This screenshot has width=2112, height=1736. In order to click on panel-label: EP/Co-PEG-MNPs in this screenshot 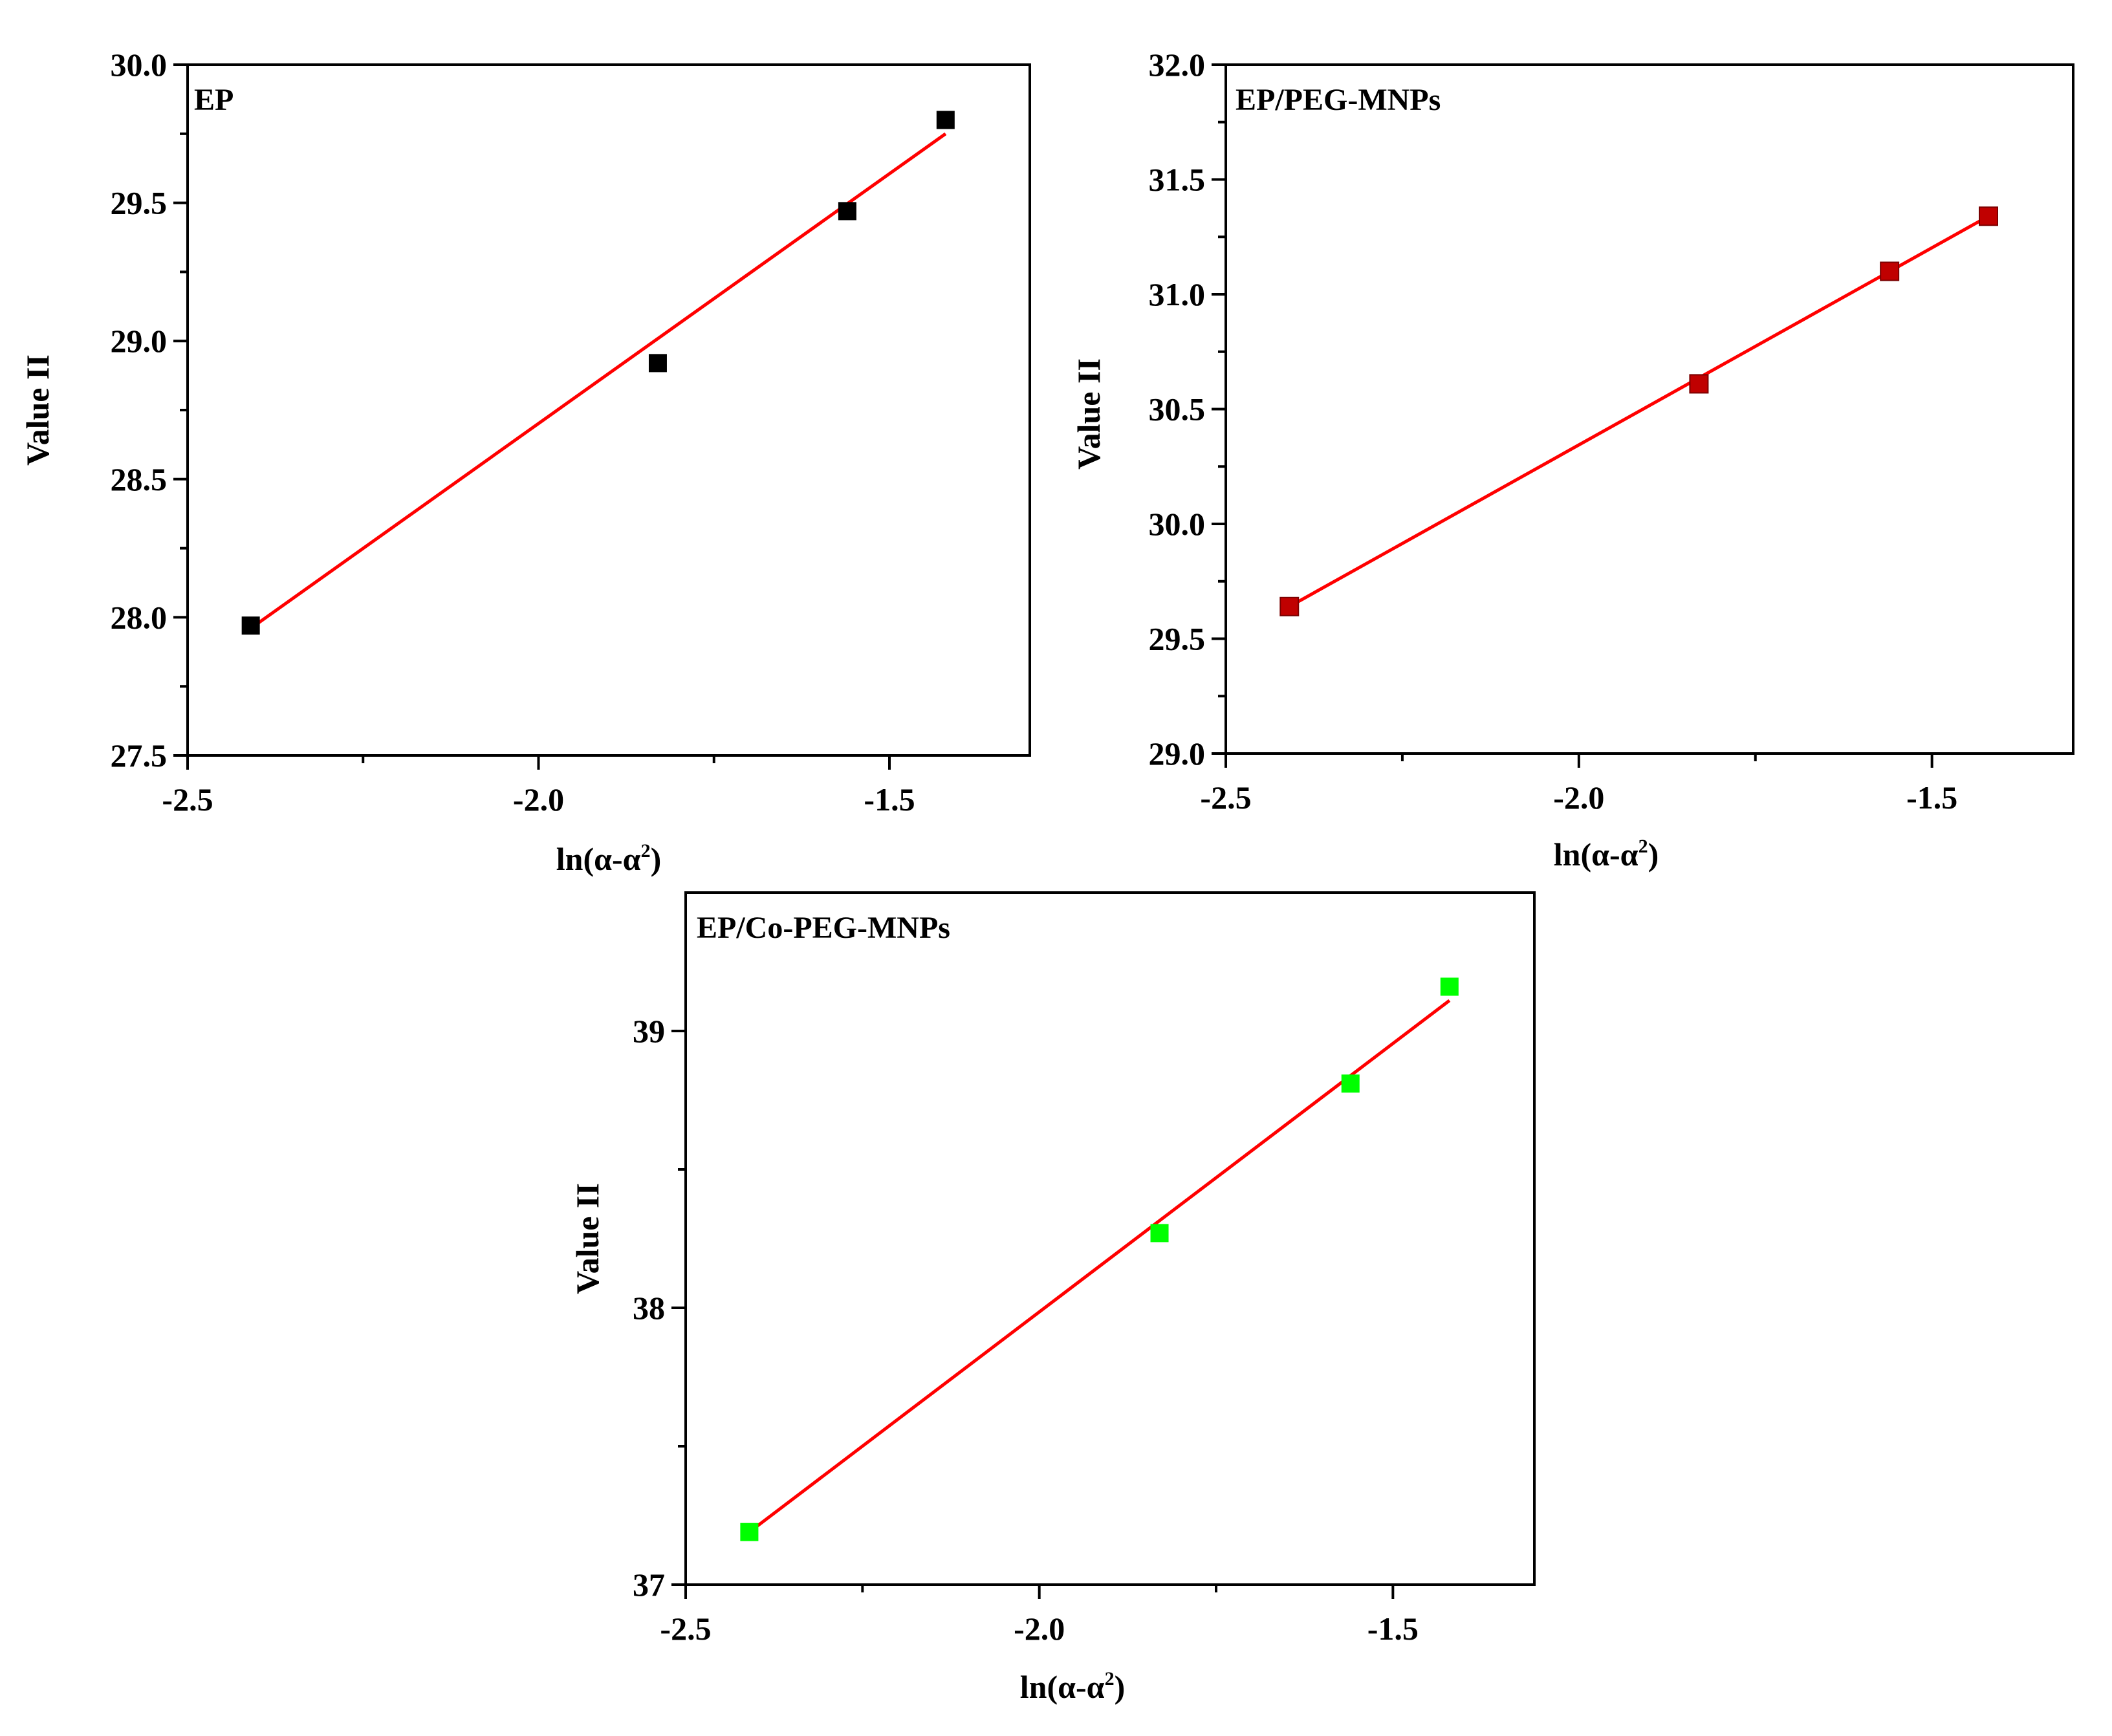, I will do `click(823, 928)`.